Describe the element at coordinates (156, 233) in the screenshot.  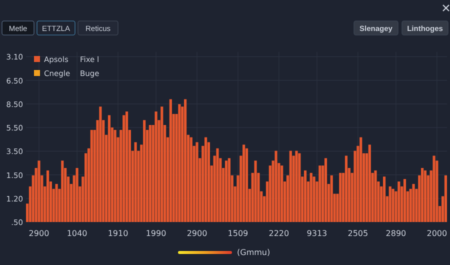
I see `x-tick-label: 1990` at that location.